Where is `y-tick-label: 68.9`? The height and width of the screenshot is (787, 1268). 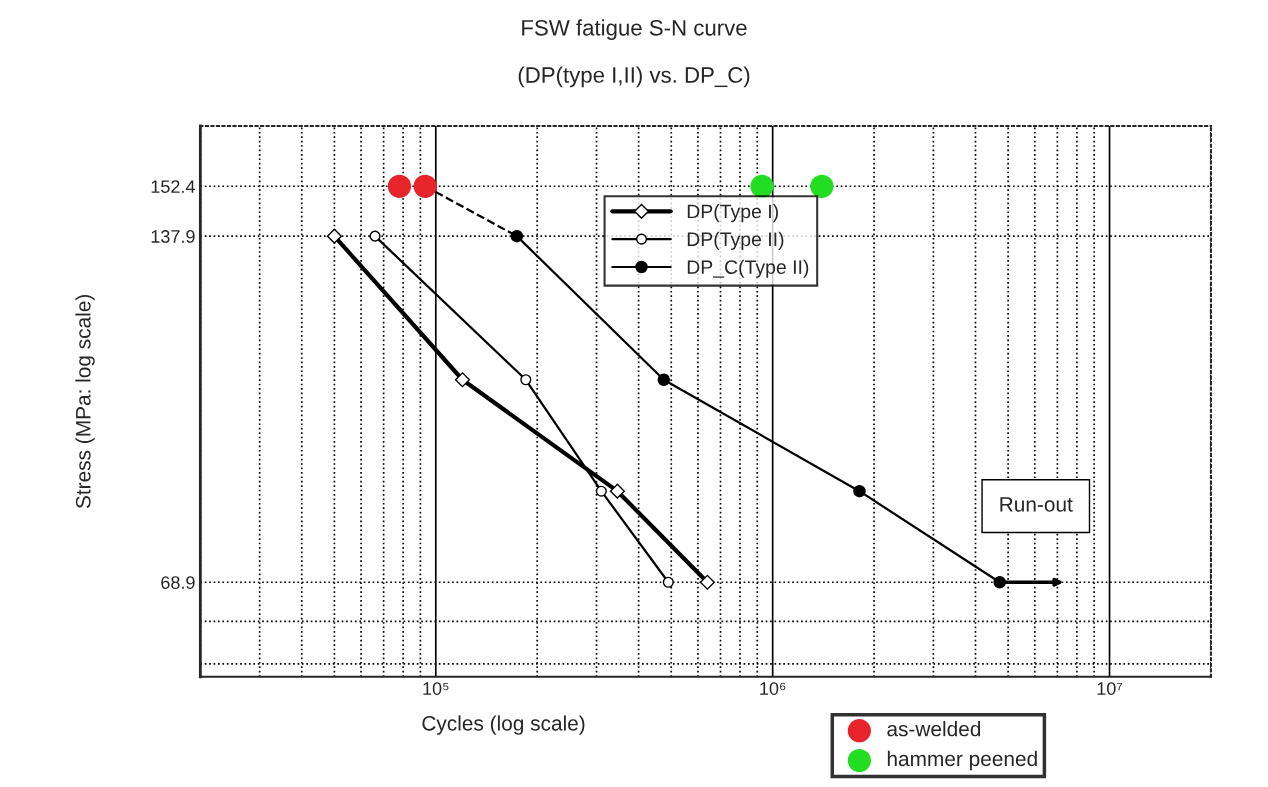 y-tick-label: 68.9 is located at coordinates (178, 582).